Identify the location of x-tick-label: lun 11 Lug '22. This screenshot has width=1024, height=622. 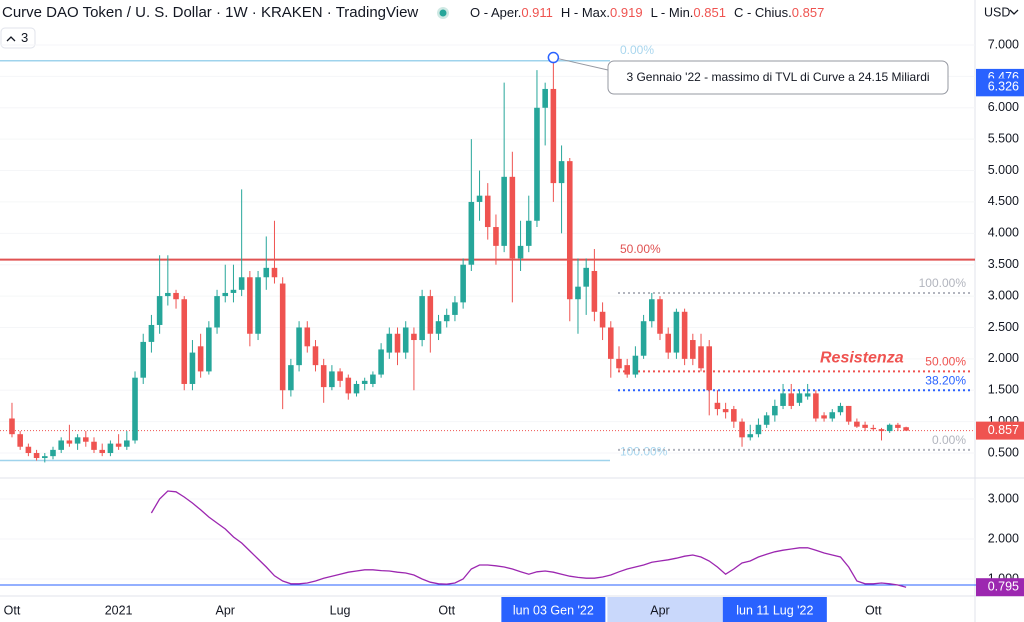
(774, 610).